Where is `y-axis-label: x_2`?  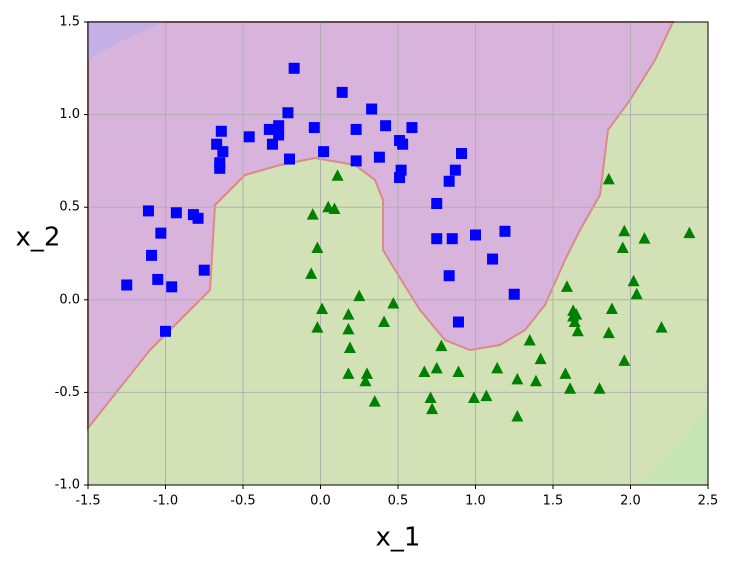
y-axis-label: x_2 is located at coordinates (38, 238).